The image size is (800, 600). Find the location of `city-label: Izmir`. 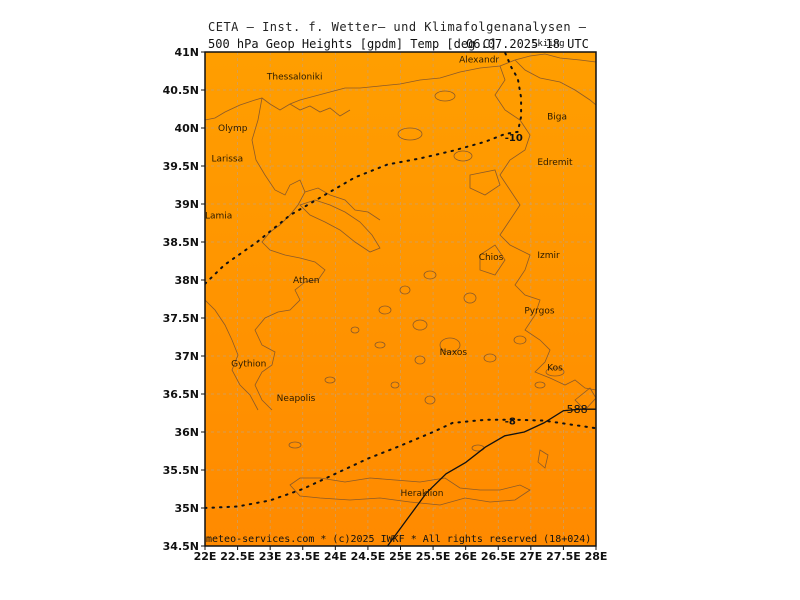

city-label: Izmir is located at coordinates (548, 256).